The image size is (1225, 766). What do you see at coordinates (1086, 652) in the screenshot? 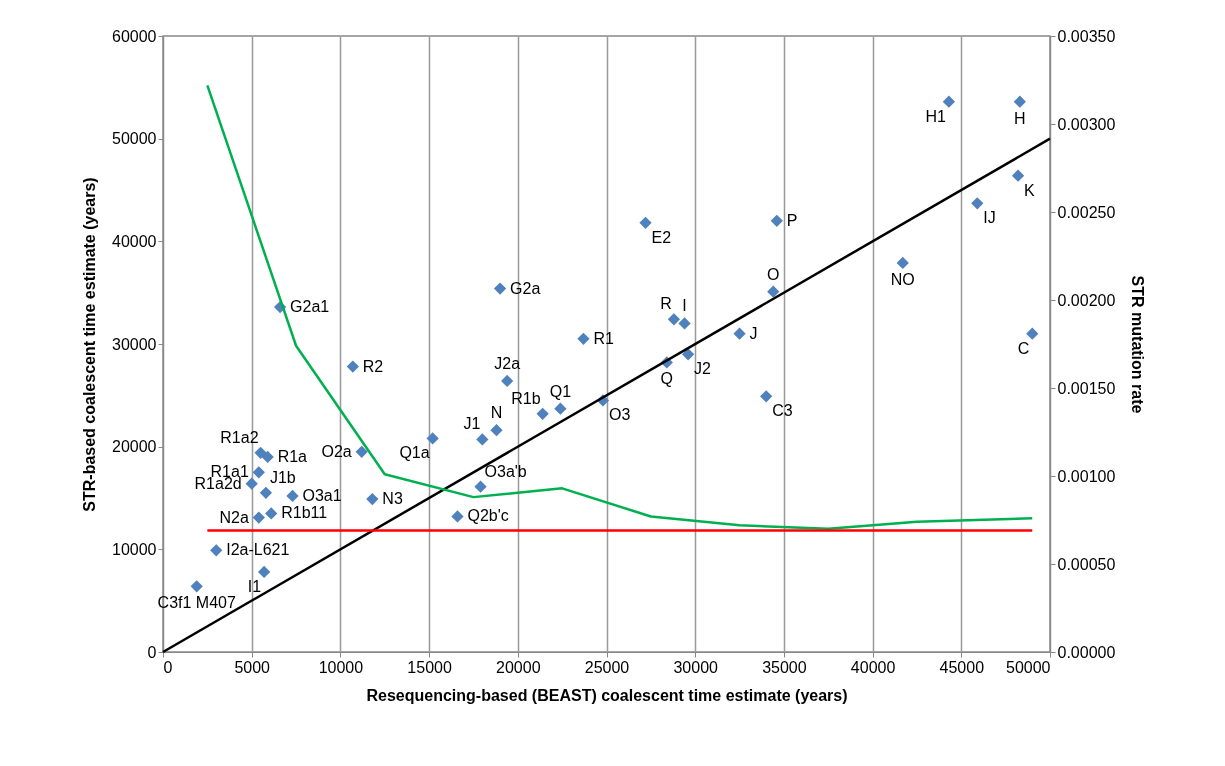
I see `y2-tick-label: 0.00000` at bounding box center [1086, 652].